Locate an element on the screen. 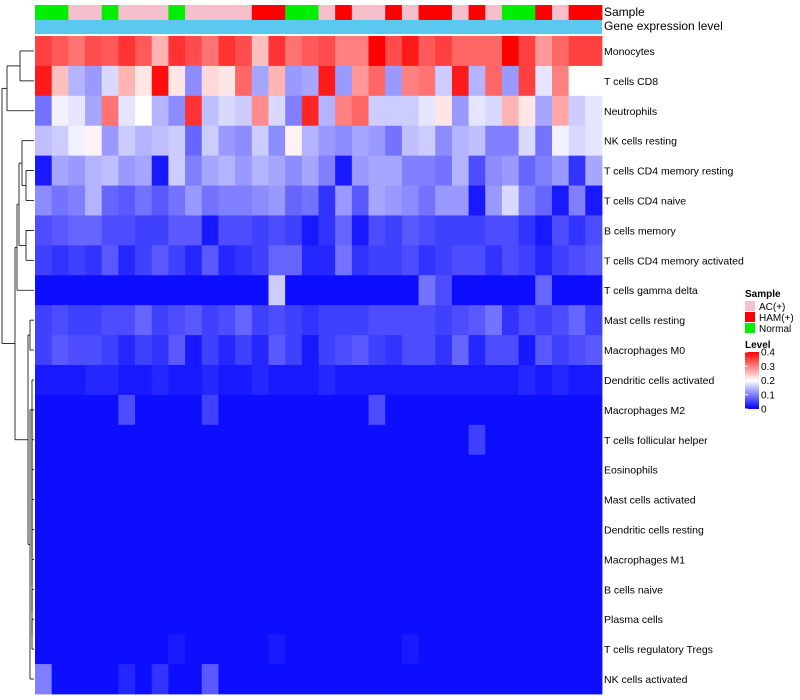 The width and height of the screenshot is (800, 700). row-label: NK cells resting is located at coordinates (640, 142).